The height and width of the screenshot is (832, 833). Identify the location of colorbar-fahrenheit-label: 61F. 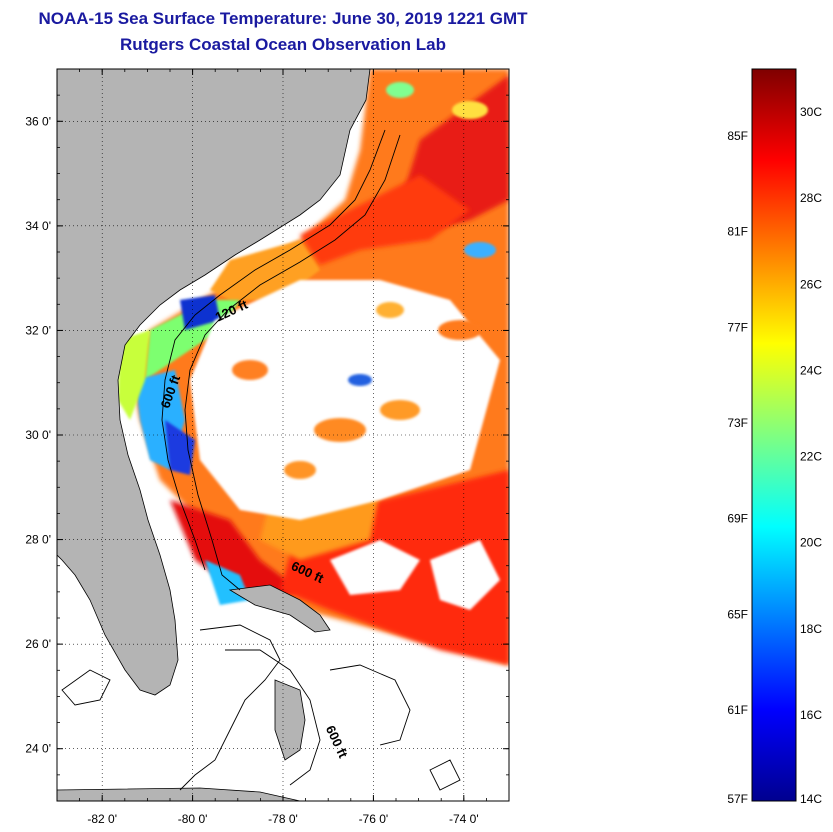
(737, 710).